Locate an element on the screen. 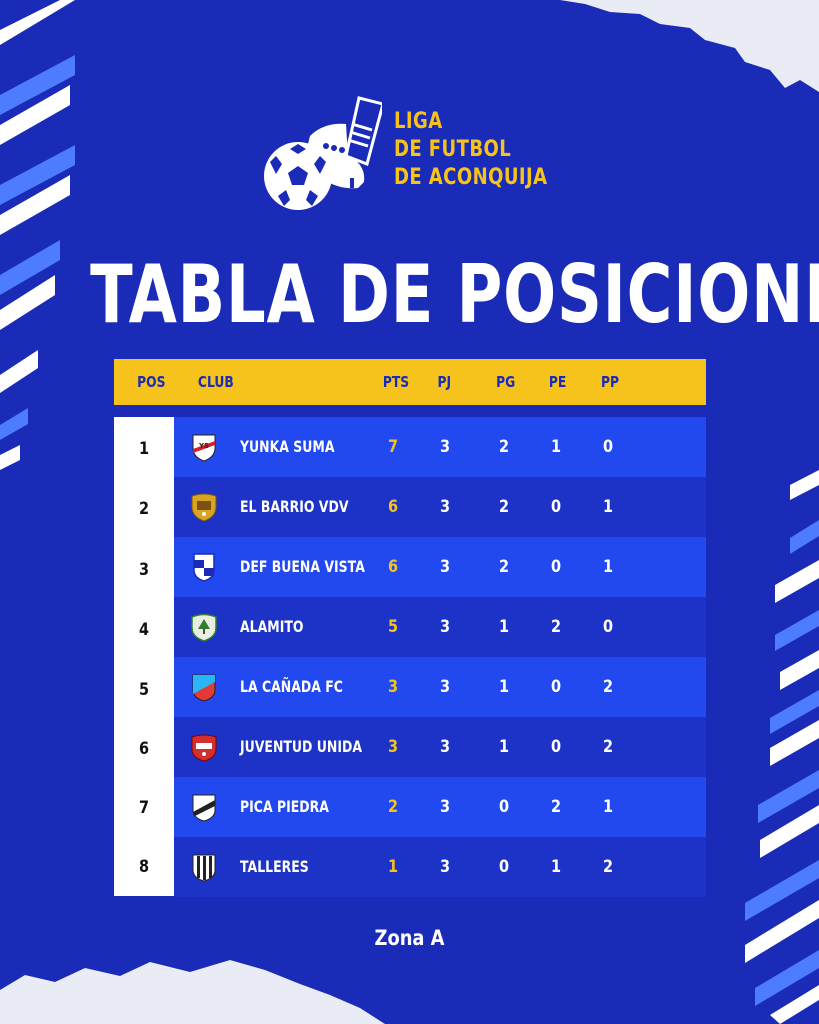 The image size is (819, 1024). table-row: ALAMITO 5 3 1 2 0 is located at coordinates (440, 627).